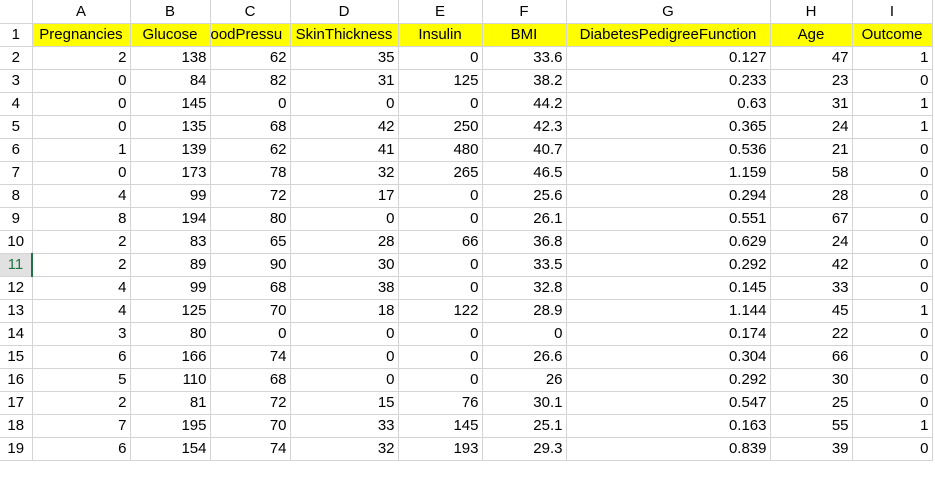 The height and width of the screenshot is (484, 935). What do you see at coordinates (170, 173) in the screenshot?
I see `cell: 173` at bounding box center [170, 173].